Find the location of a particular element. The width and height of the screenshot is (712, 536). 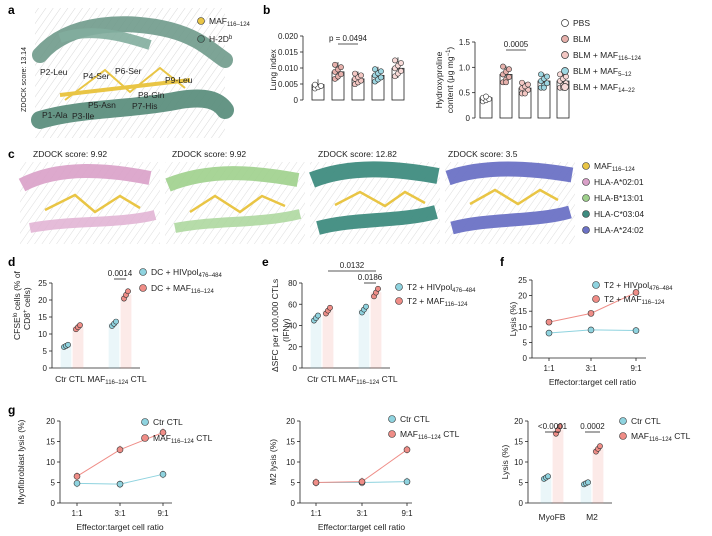

panel-d-letter: d is located at coordinates (11, 262).